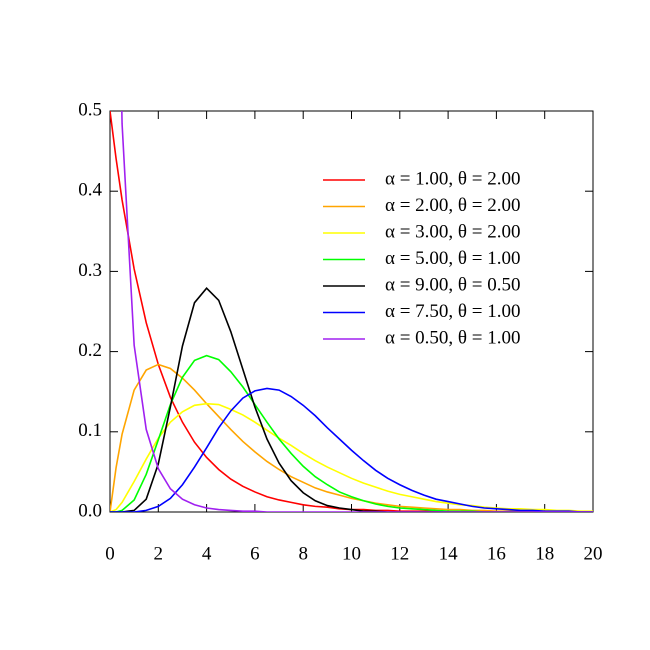 This screenshot has height=650, width=650. I want to click on legend-label: α = 5.00, θ = 1.00, so click(453, 258).